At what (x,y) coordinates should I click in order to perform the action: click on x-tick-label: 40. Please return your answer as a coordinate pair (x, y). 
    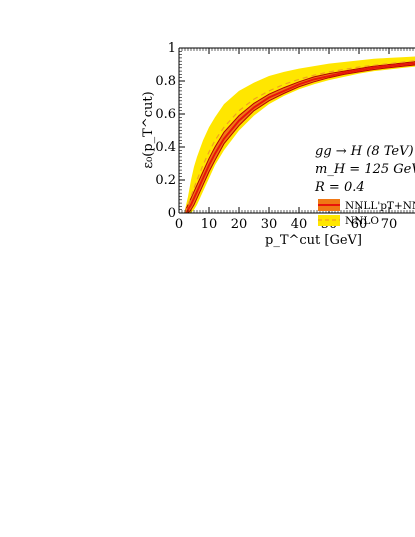
    Looking at the image, I should click on (299, 224).